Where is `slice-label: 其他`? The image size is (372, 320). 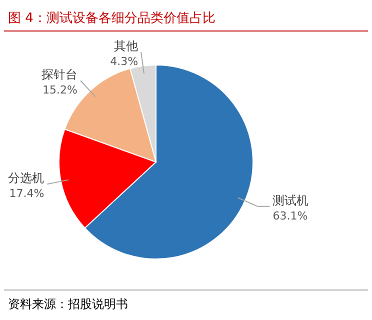 slice-label: 其他 is located at coordinates (126, 46).